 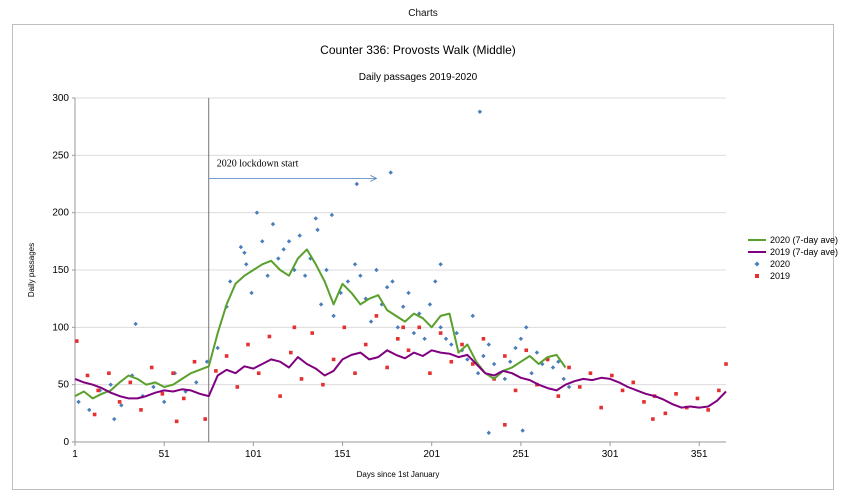 What do you see at coordinates (60, 155) in the screenshot?
I see `y-tick-label: 250` at bounding box center [60, 155].